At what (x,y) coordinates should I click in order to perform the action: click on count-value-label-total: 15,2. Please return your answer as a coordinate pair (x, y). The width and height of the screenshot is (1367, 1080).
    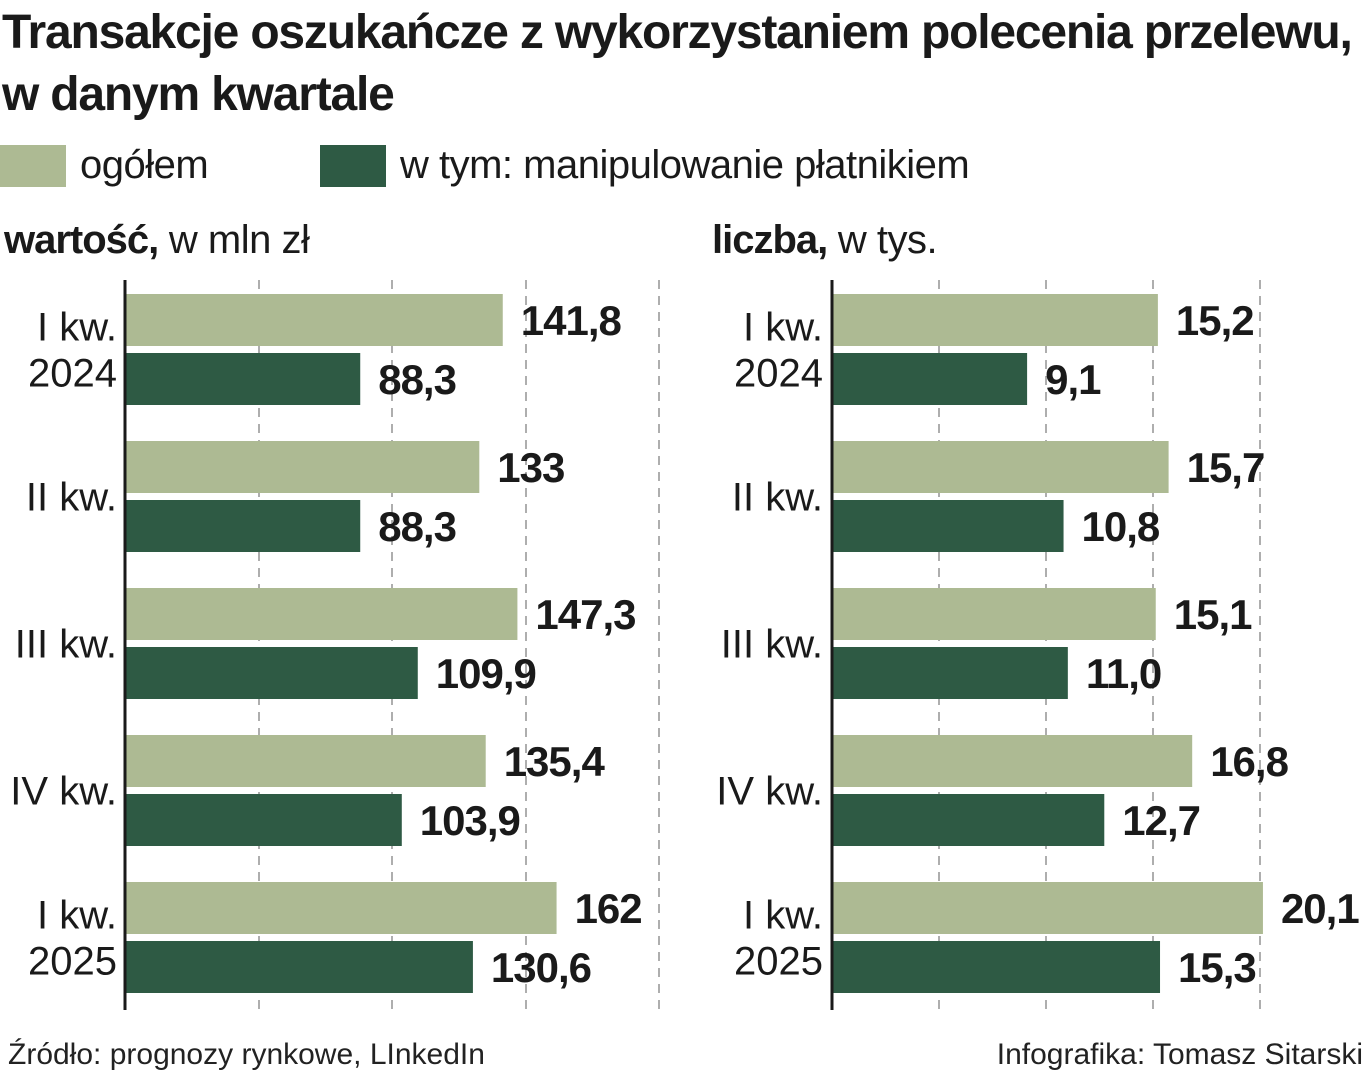
    Looking at the image, I should click on (1215, 320).